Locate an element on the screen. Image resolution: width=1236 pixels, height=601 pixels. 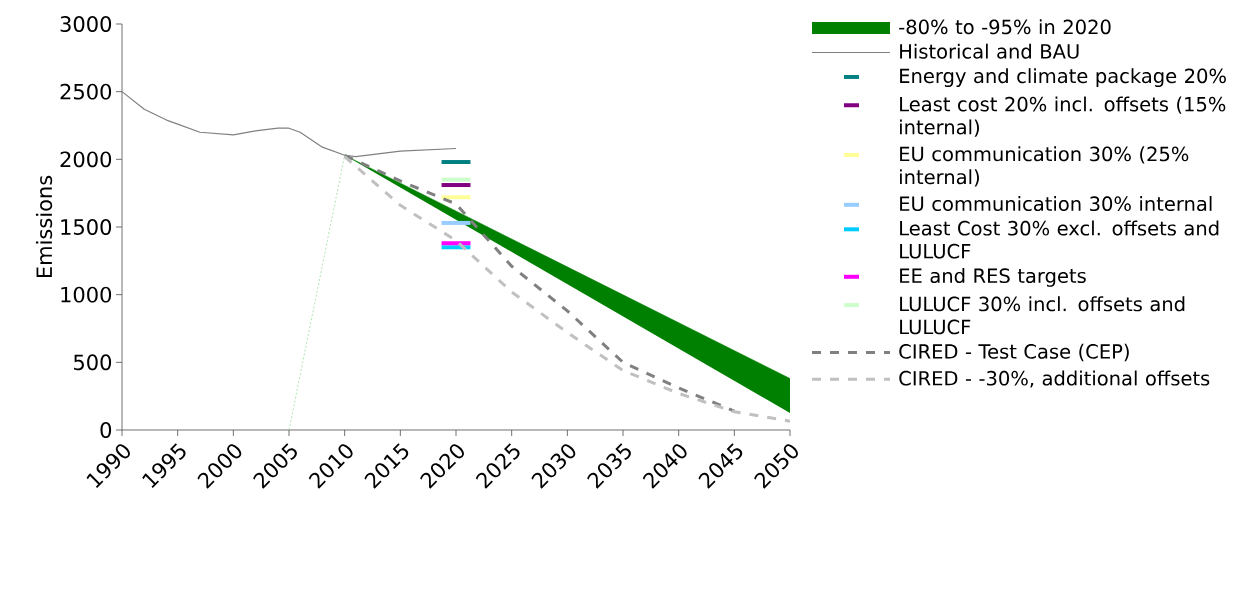
legend-label: CIRED - -30%, additional offsets is located at coordinates (1054, 379).